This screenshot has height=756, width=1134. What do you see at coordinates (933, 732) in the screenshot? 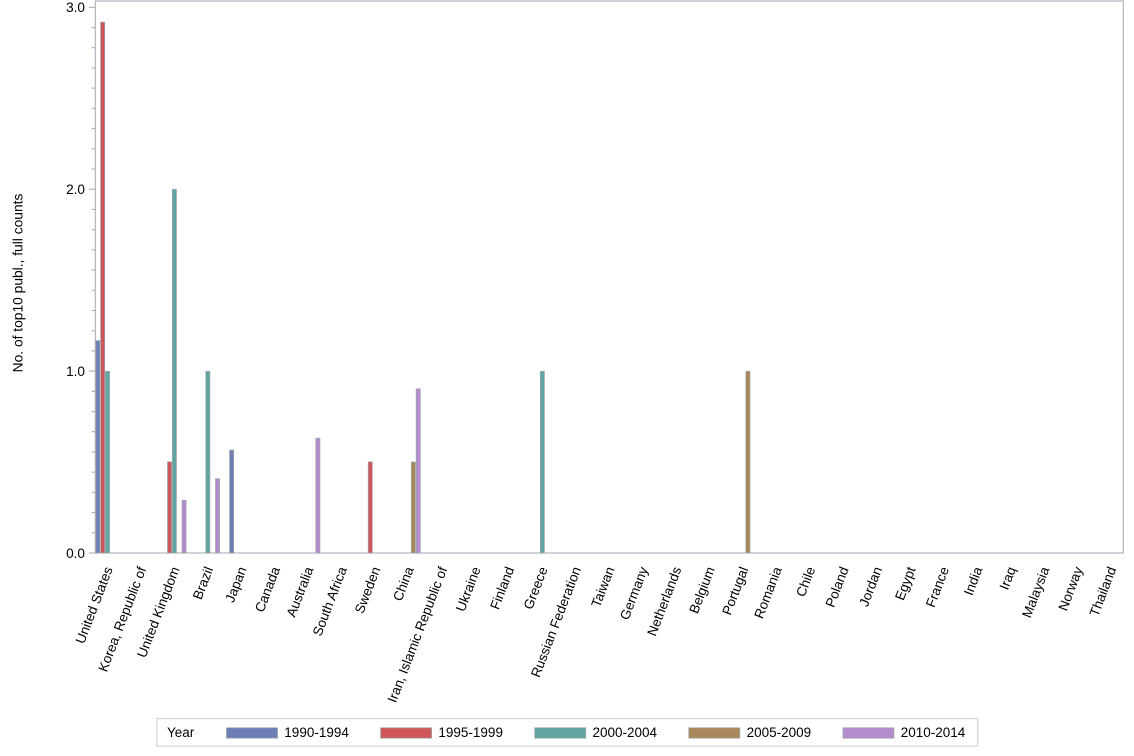
I see `svg-text: 2010-2014` at bounding box center [933, 732].